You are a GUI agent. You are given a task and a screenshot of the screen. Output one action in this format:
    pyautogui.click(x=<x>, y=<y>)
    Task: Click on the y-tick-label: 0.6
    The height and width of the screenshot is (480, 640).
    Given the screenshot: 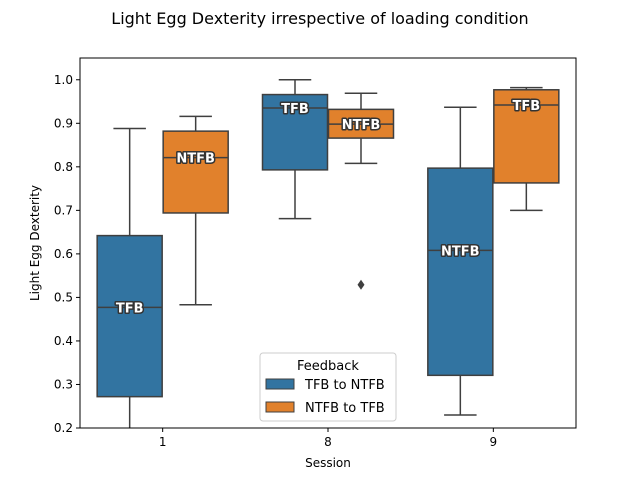 What is the action you would take?
    pyautogui.click(x=63, y=254)
    